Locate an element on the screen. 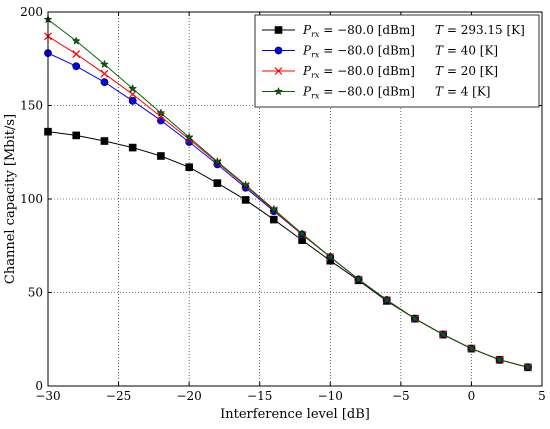 The height and width of the screenshot is (429, 550). x-tick-label: 0 is located at coordinates (472, 396).